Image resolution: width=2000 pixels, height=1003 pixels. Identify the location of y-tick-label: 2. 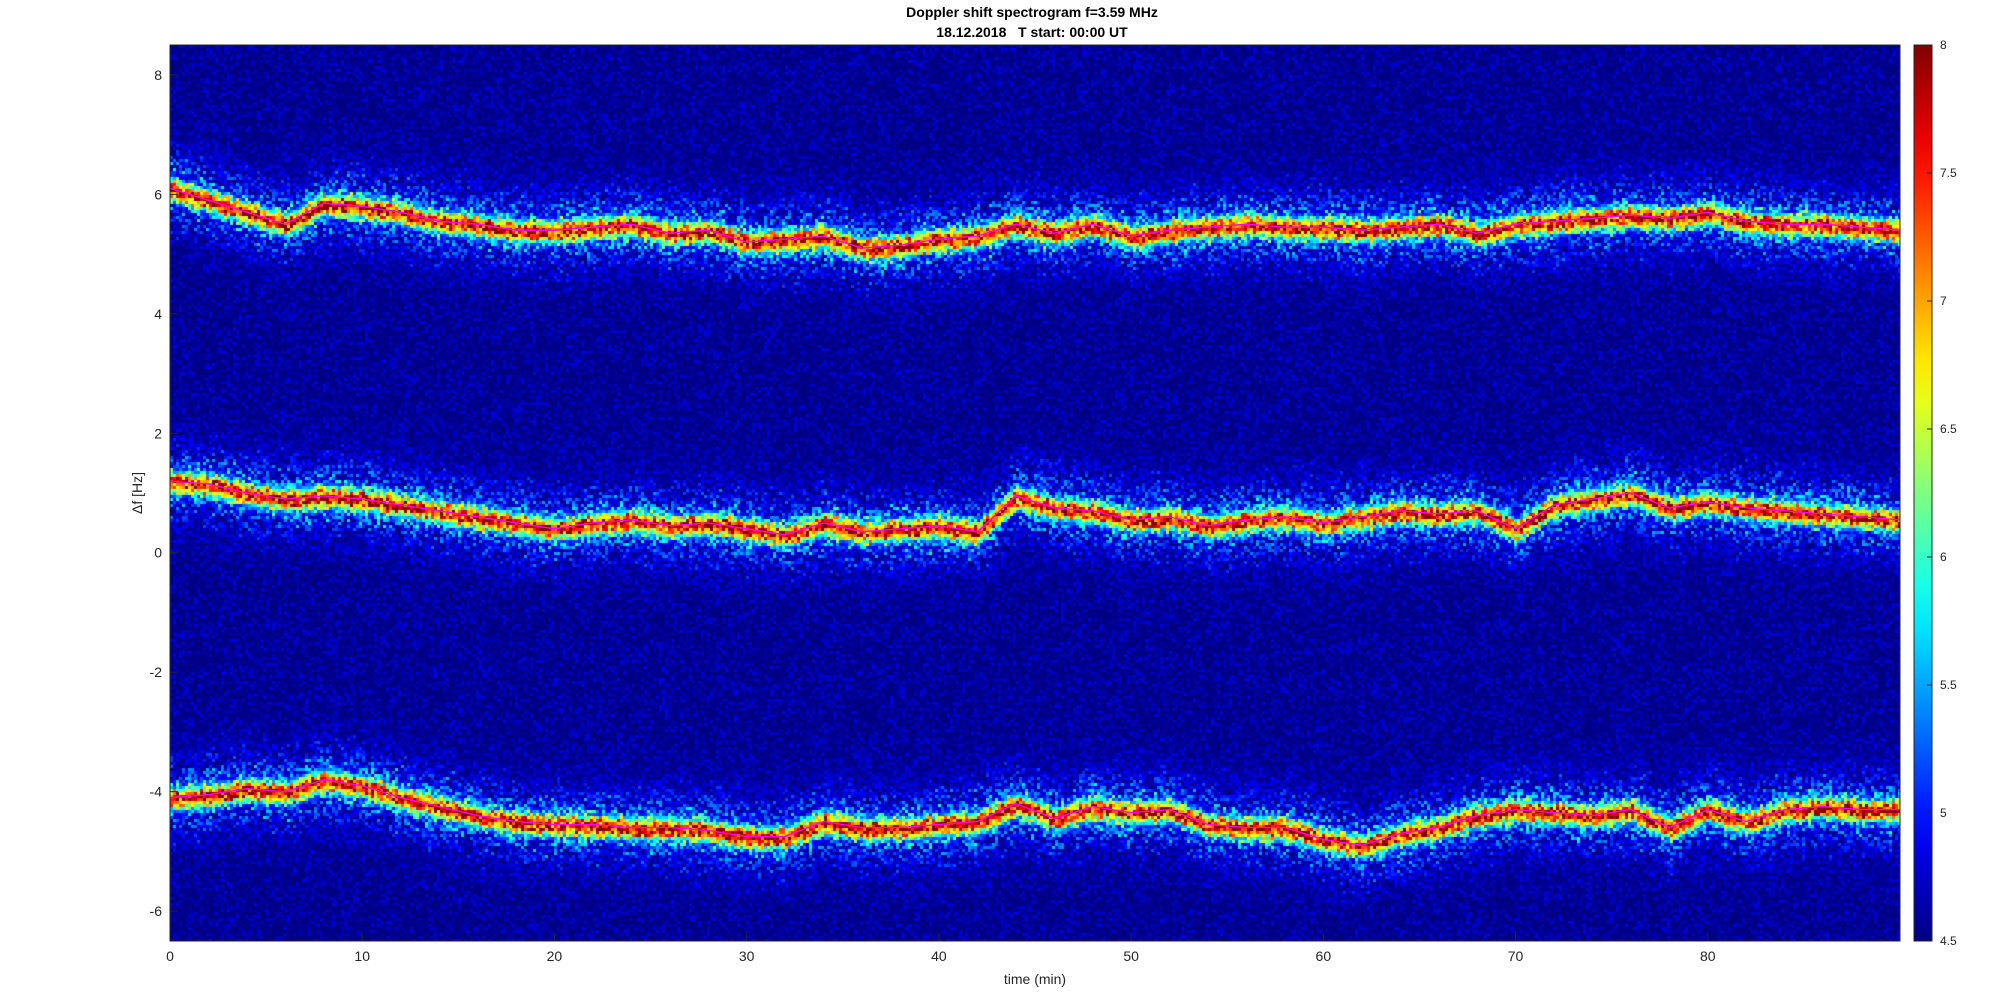
(158, 433).